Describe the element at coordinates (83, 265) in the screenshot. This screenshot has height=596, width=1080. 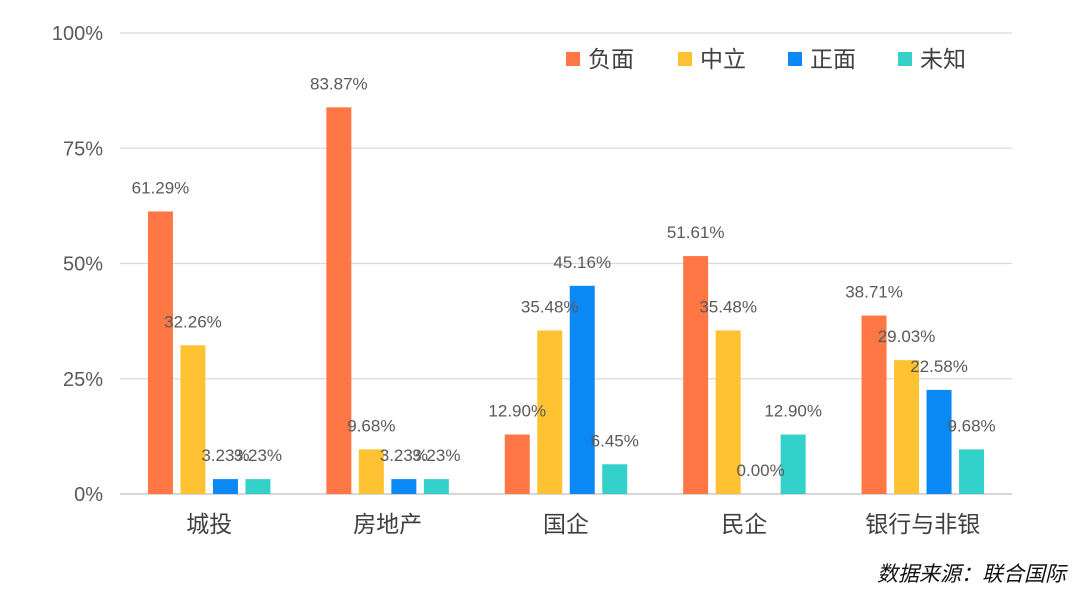
I see `y-tick-label: 50%` at that location.